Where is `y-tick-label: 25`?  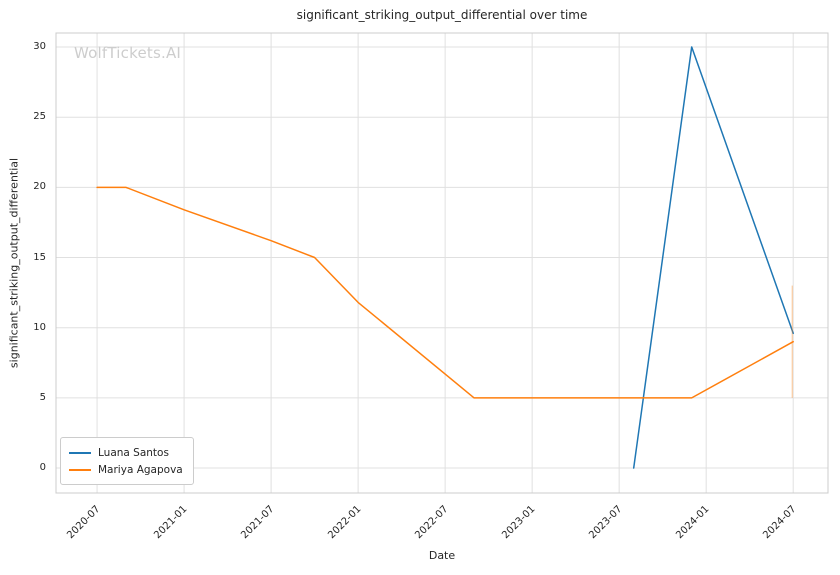
y-tick-label: 25 is located at coordinates (39, 117).